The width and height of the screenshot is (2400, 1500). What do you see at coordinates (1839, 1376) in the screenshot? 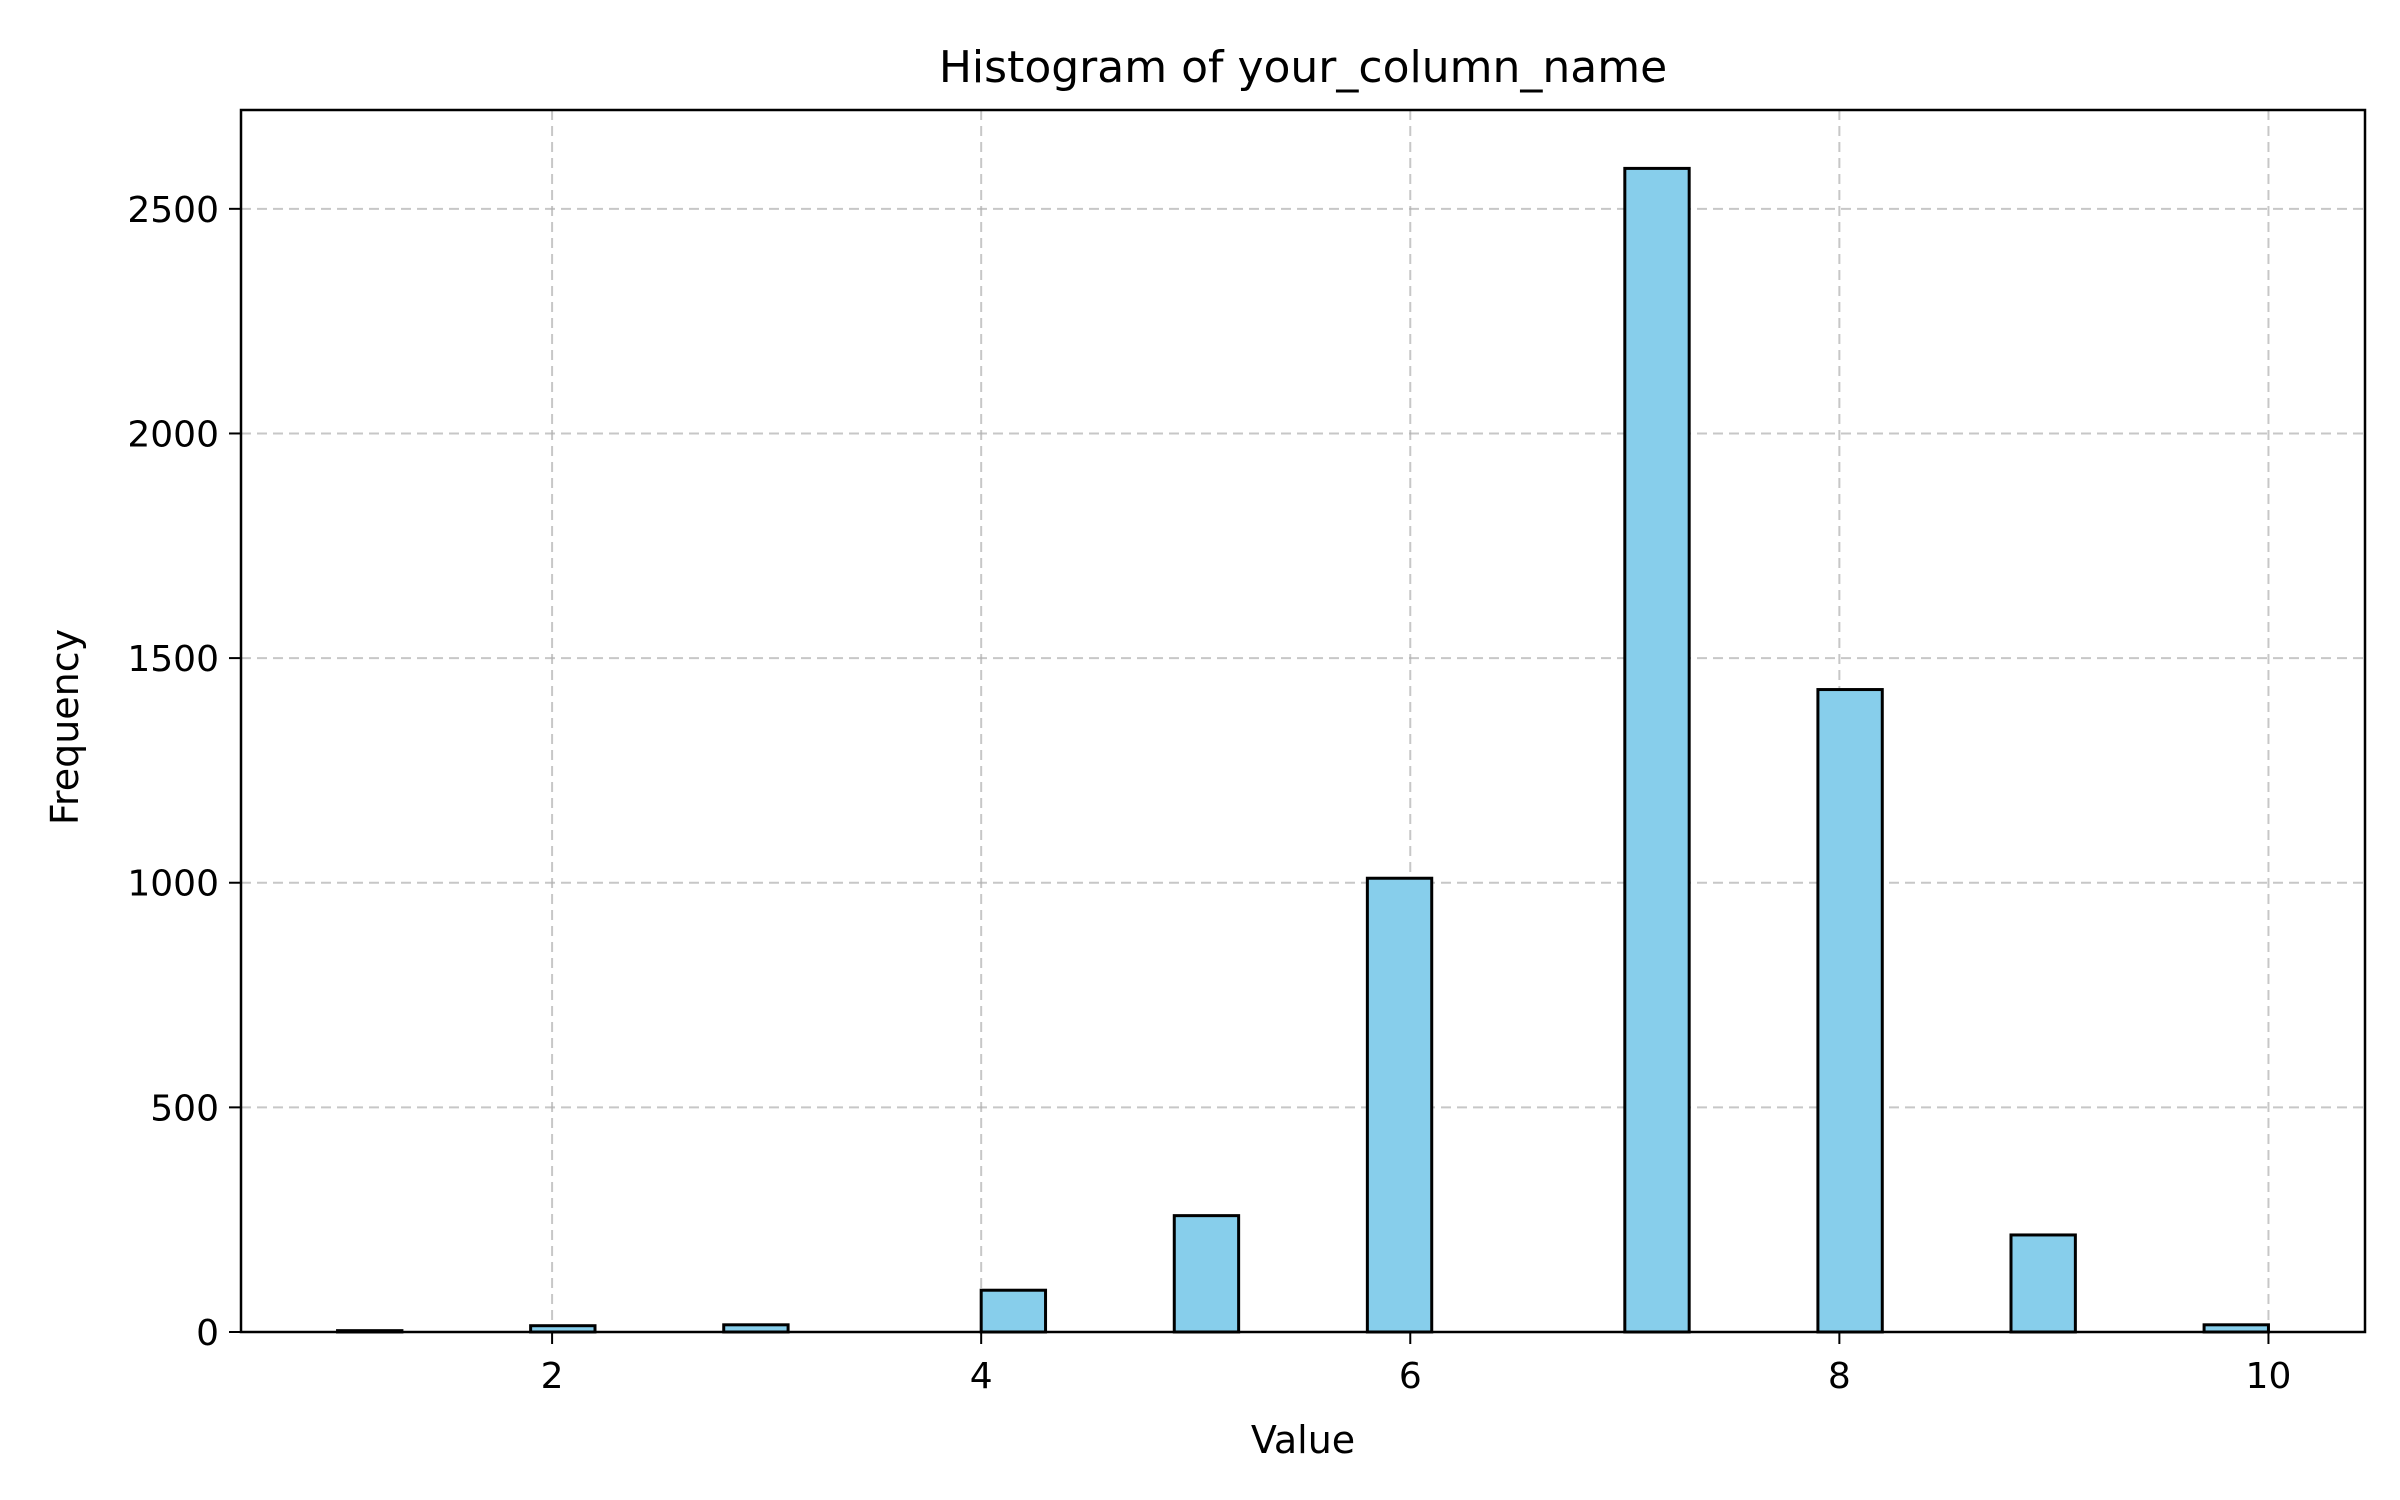
I see `x-tick-label: 8` at bounding box center [1839, 1376].